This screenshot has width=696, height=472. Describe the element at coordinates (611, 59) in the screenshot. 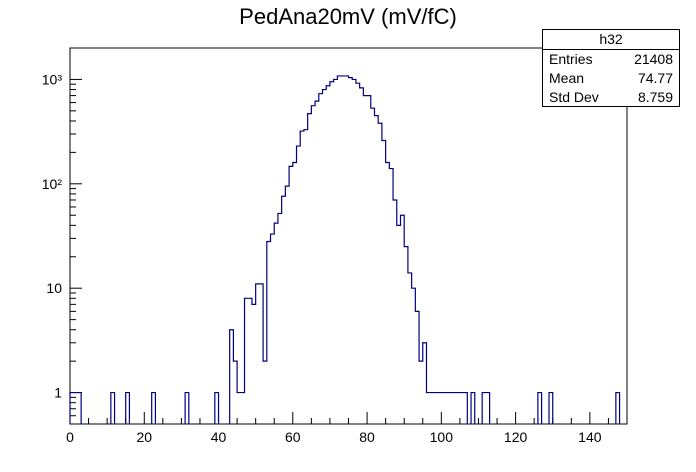

I see `stats-row-entries: Entries 21408` at that location.